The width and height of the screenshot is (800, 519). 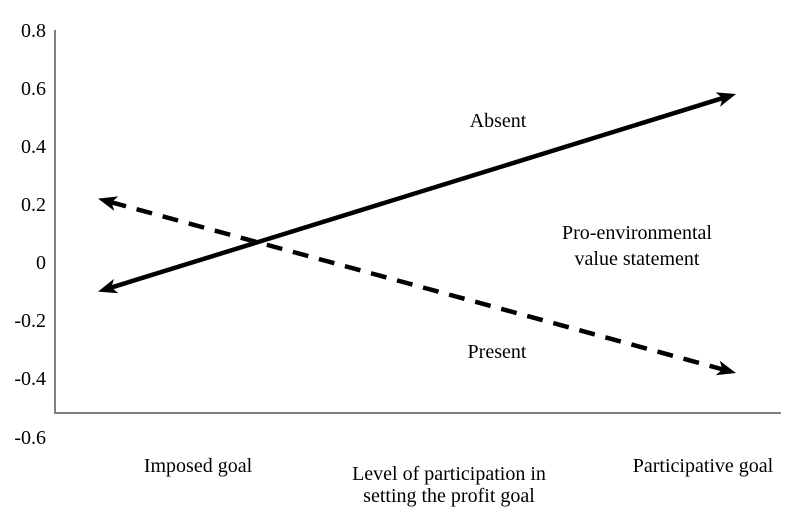 I want to click on y-tick-0.8: 0.8, so click(x=33, y=31).